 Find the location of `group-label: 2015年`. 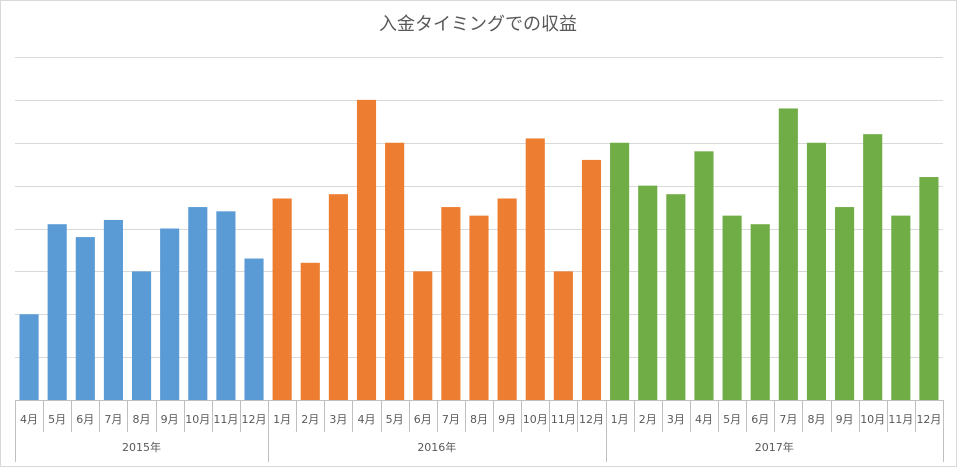

group-label: 2015年 is located at coordinates (141, 447).